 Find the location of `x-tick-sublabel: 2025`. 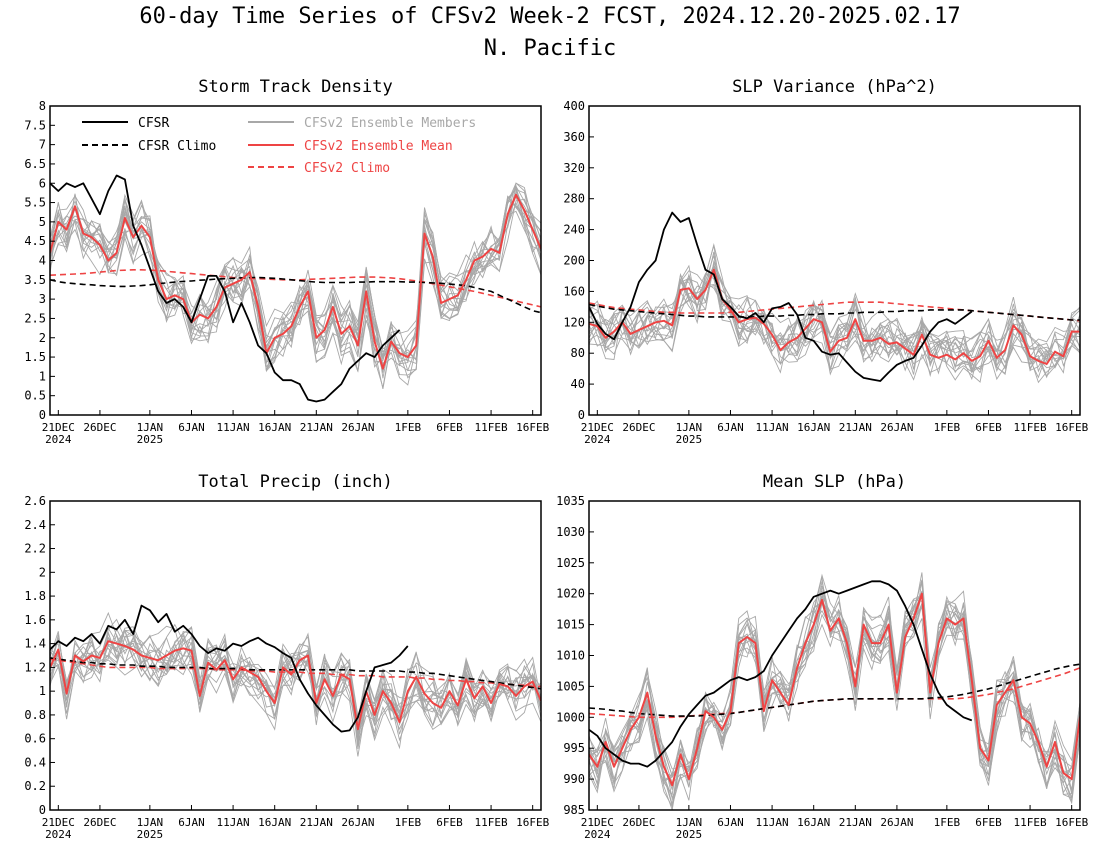

x-tick-sublabel: 2025 is located at coordinates (150, 834).